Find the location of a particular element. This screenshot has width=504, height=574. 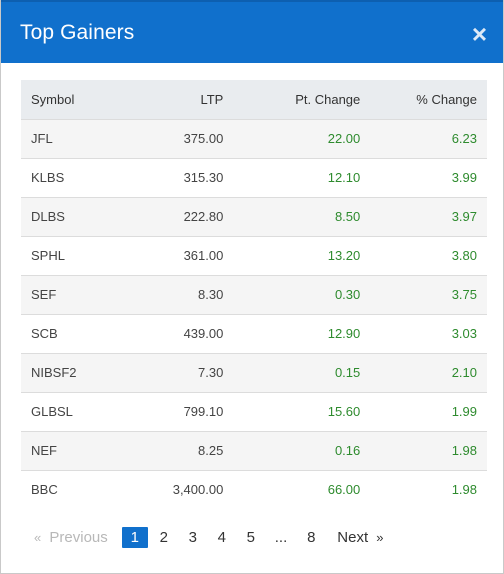

symbol-cell: SCB is located at coordinates (77, 333).